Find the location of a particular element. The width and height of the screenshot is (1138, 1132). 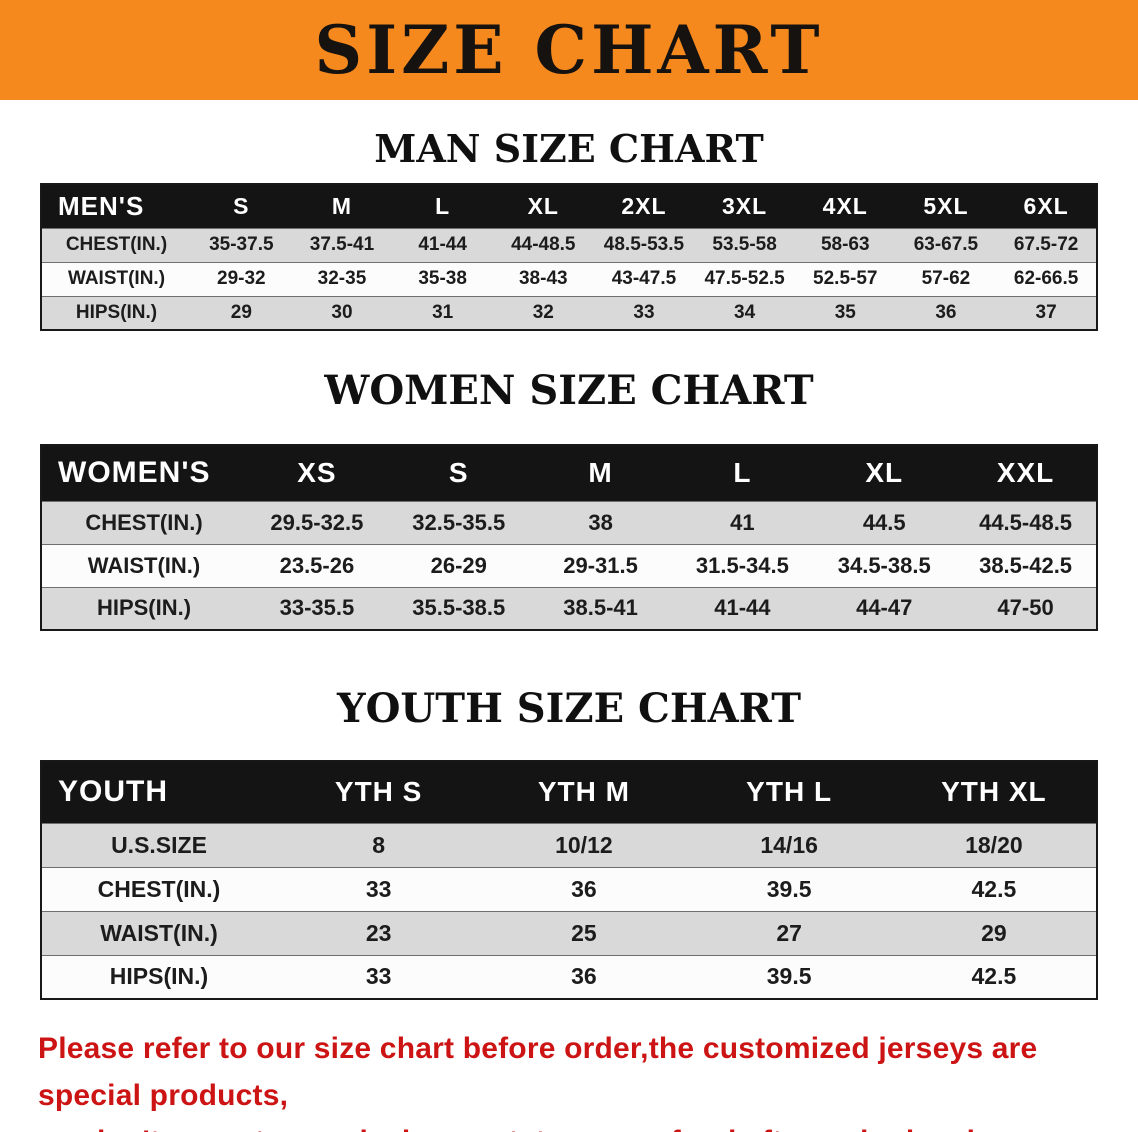

size-column-header: XXL is located at coordinates (1025, 473).